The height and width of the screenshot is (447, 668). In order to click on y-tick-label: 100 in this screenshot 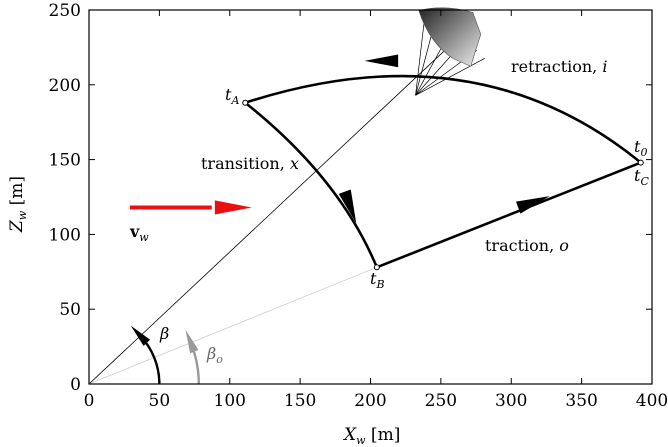, I will do `click(65, 235)`.